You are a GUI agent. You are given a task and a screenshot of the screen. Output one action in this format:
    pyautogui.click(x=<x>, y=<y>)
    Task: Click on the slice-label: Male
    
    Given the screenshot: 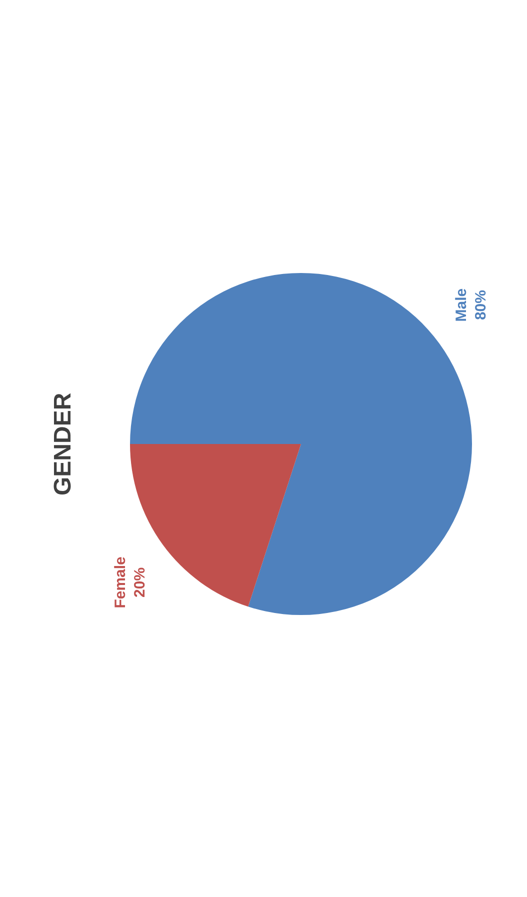 What is the action you would take?
    pyautogui.click(x=461, y=305)
    